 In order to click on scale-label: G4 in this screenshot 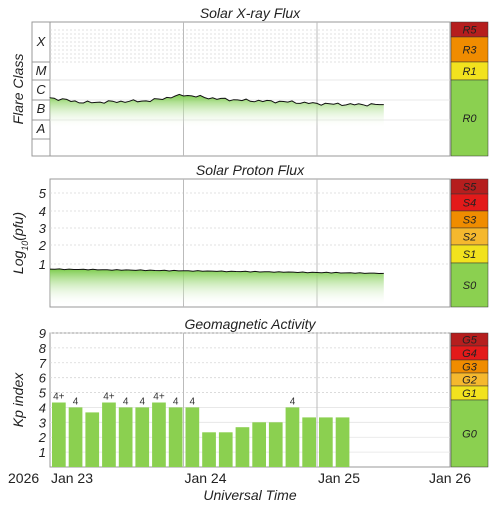, I will do `click(469, 354)`.